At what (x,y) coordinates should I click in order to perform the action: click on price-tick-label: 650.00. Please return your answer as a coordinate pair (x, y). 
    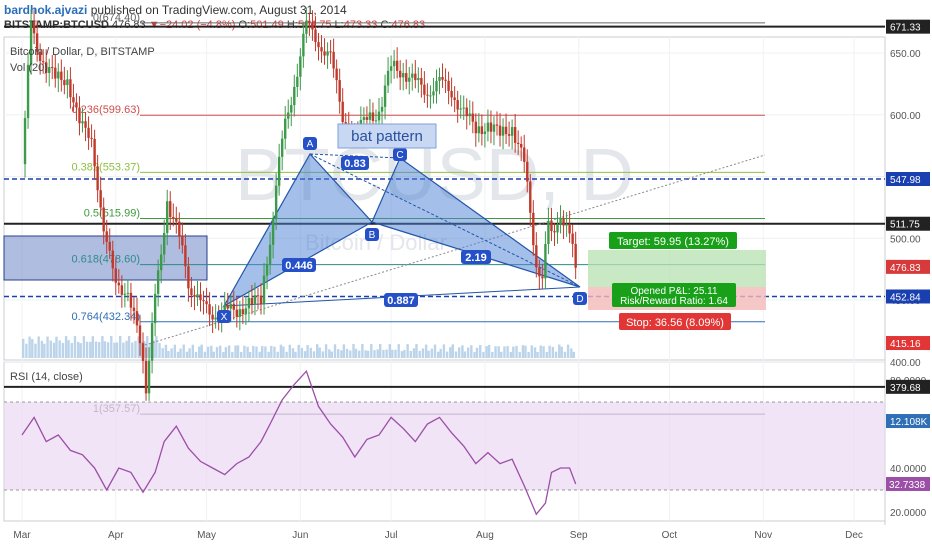
    Looking at the image, I should click on (905, 54).